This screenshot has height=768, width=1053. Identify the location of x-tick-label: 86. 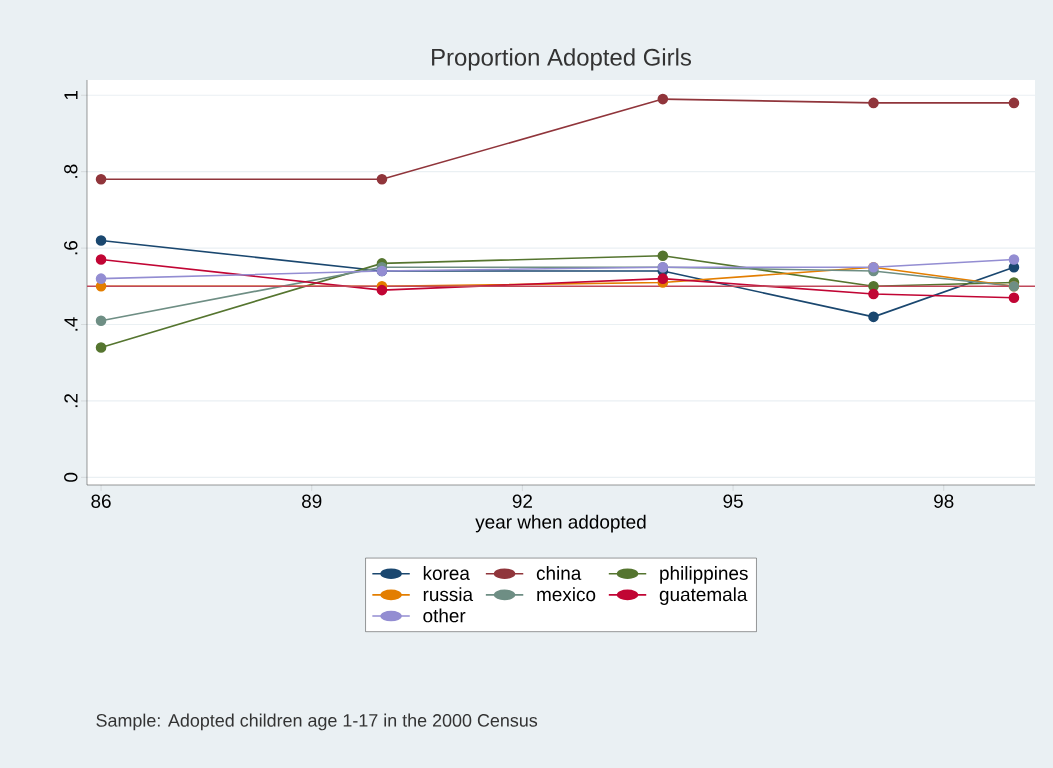
(101, 501).